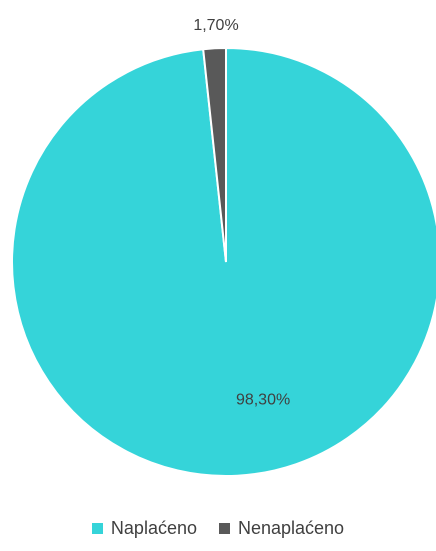 The height and width of the screenshot is (551, 436). Describe the element at coordinates (291, 528) in the screenshot. I see `legend-label-nenaplaceno: Nenaplaćeno` at that location.